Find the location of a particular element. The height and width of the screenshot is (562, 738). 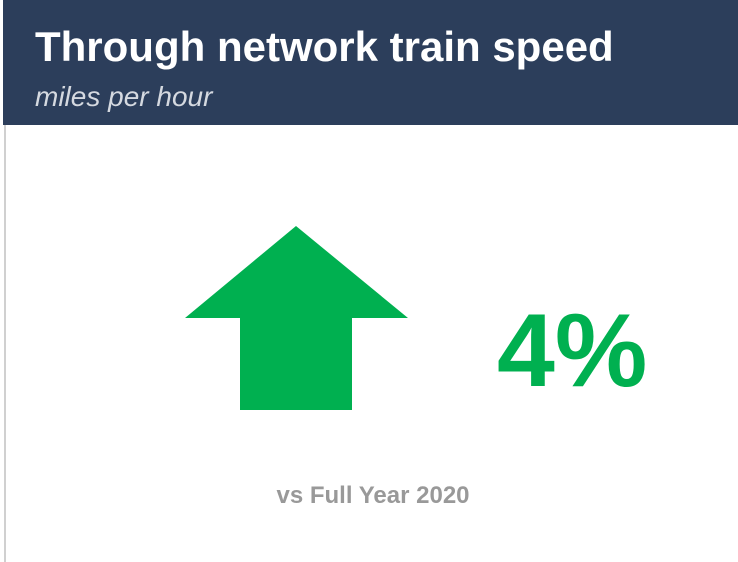

subtitle: miles per hour is located at coordinates (124, 96).